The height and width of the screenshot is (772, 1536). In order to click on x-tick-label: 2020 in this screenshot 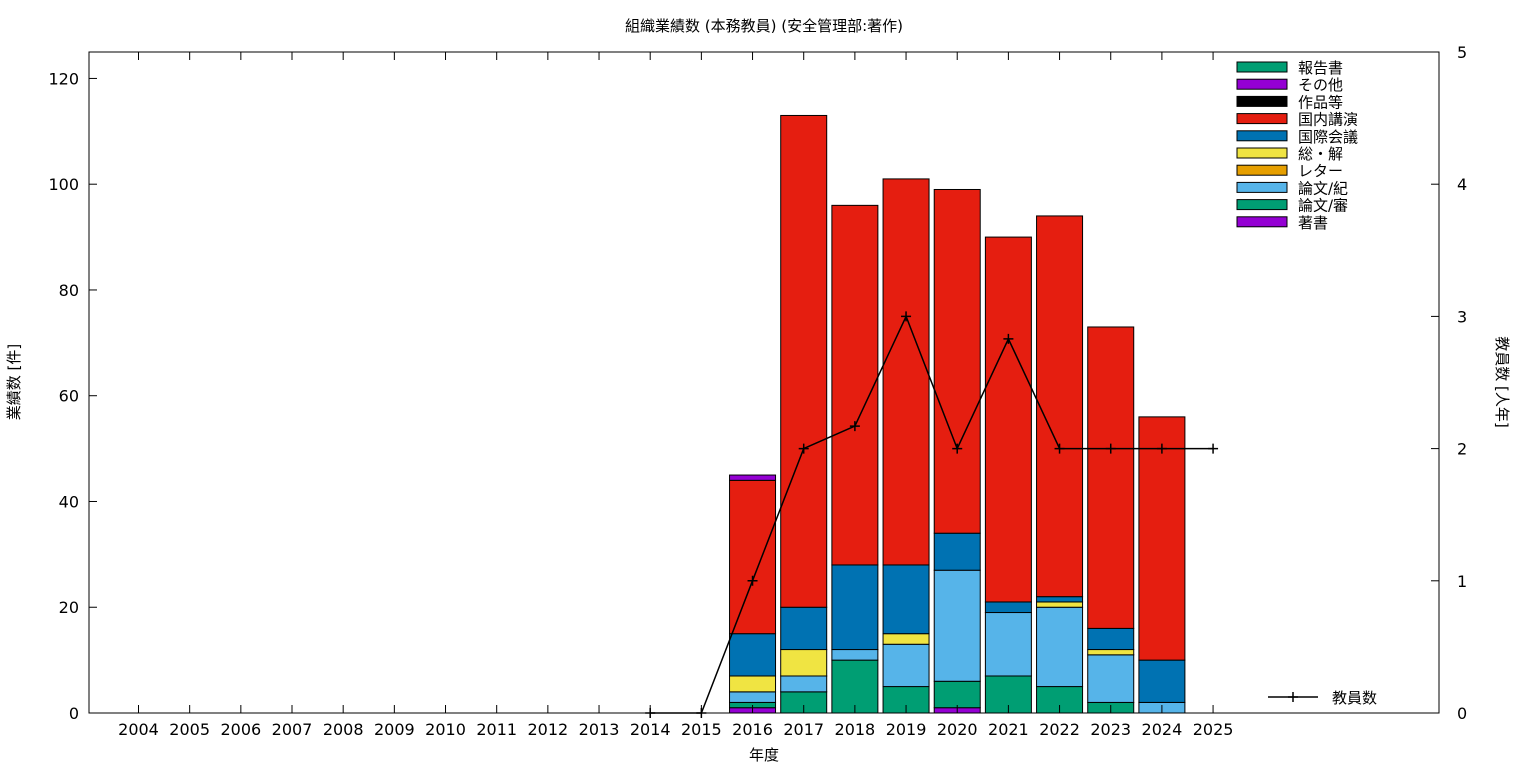, I will do `click(957, 729)`.